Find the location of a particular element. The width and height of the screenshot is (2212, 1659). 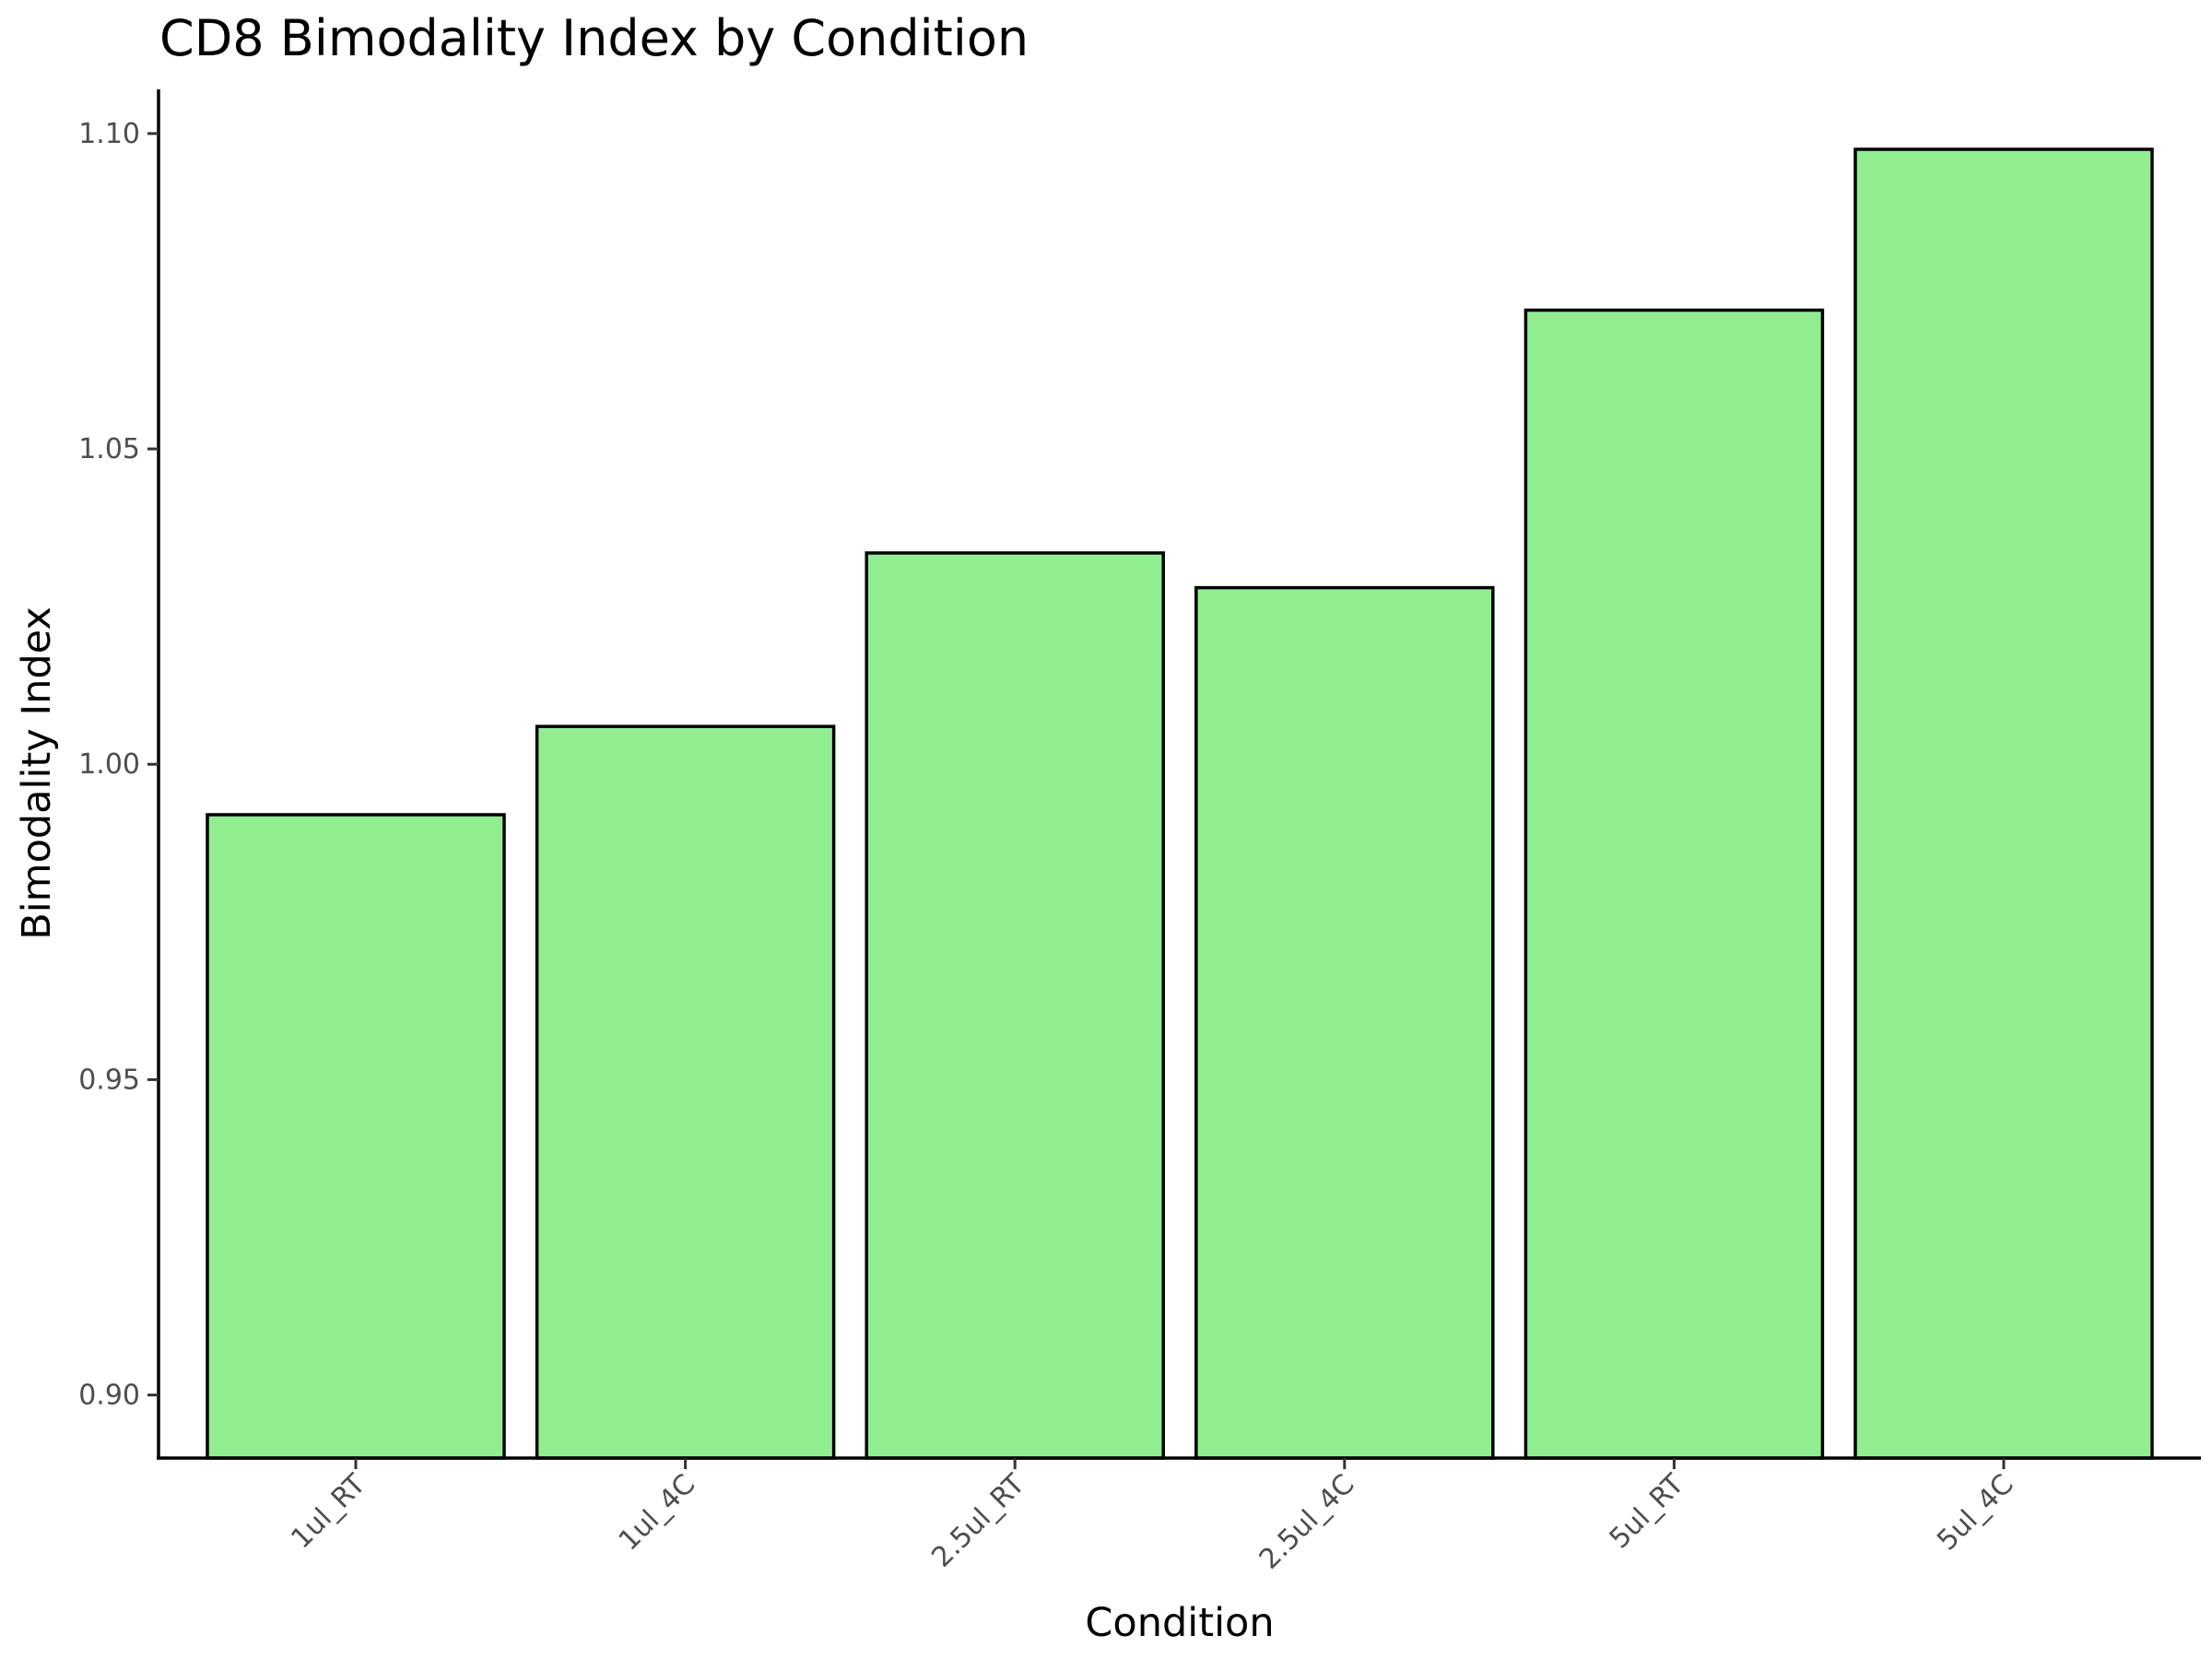

y-tick-label-1.10: 1.10 is located at coordinates (109, 134).